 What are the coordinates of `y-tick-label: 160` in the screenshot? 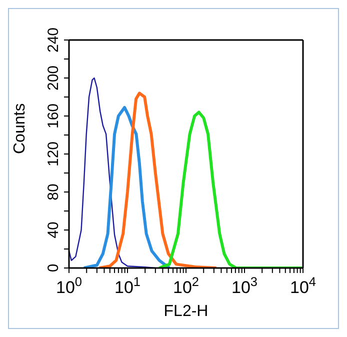 It's located at (53, 116).